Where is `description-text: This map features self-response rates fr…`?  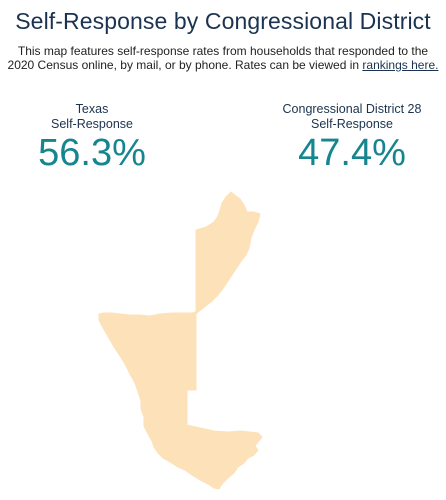 description-text: This map features self-response rates fr… is located at coordinates (218, 58).